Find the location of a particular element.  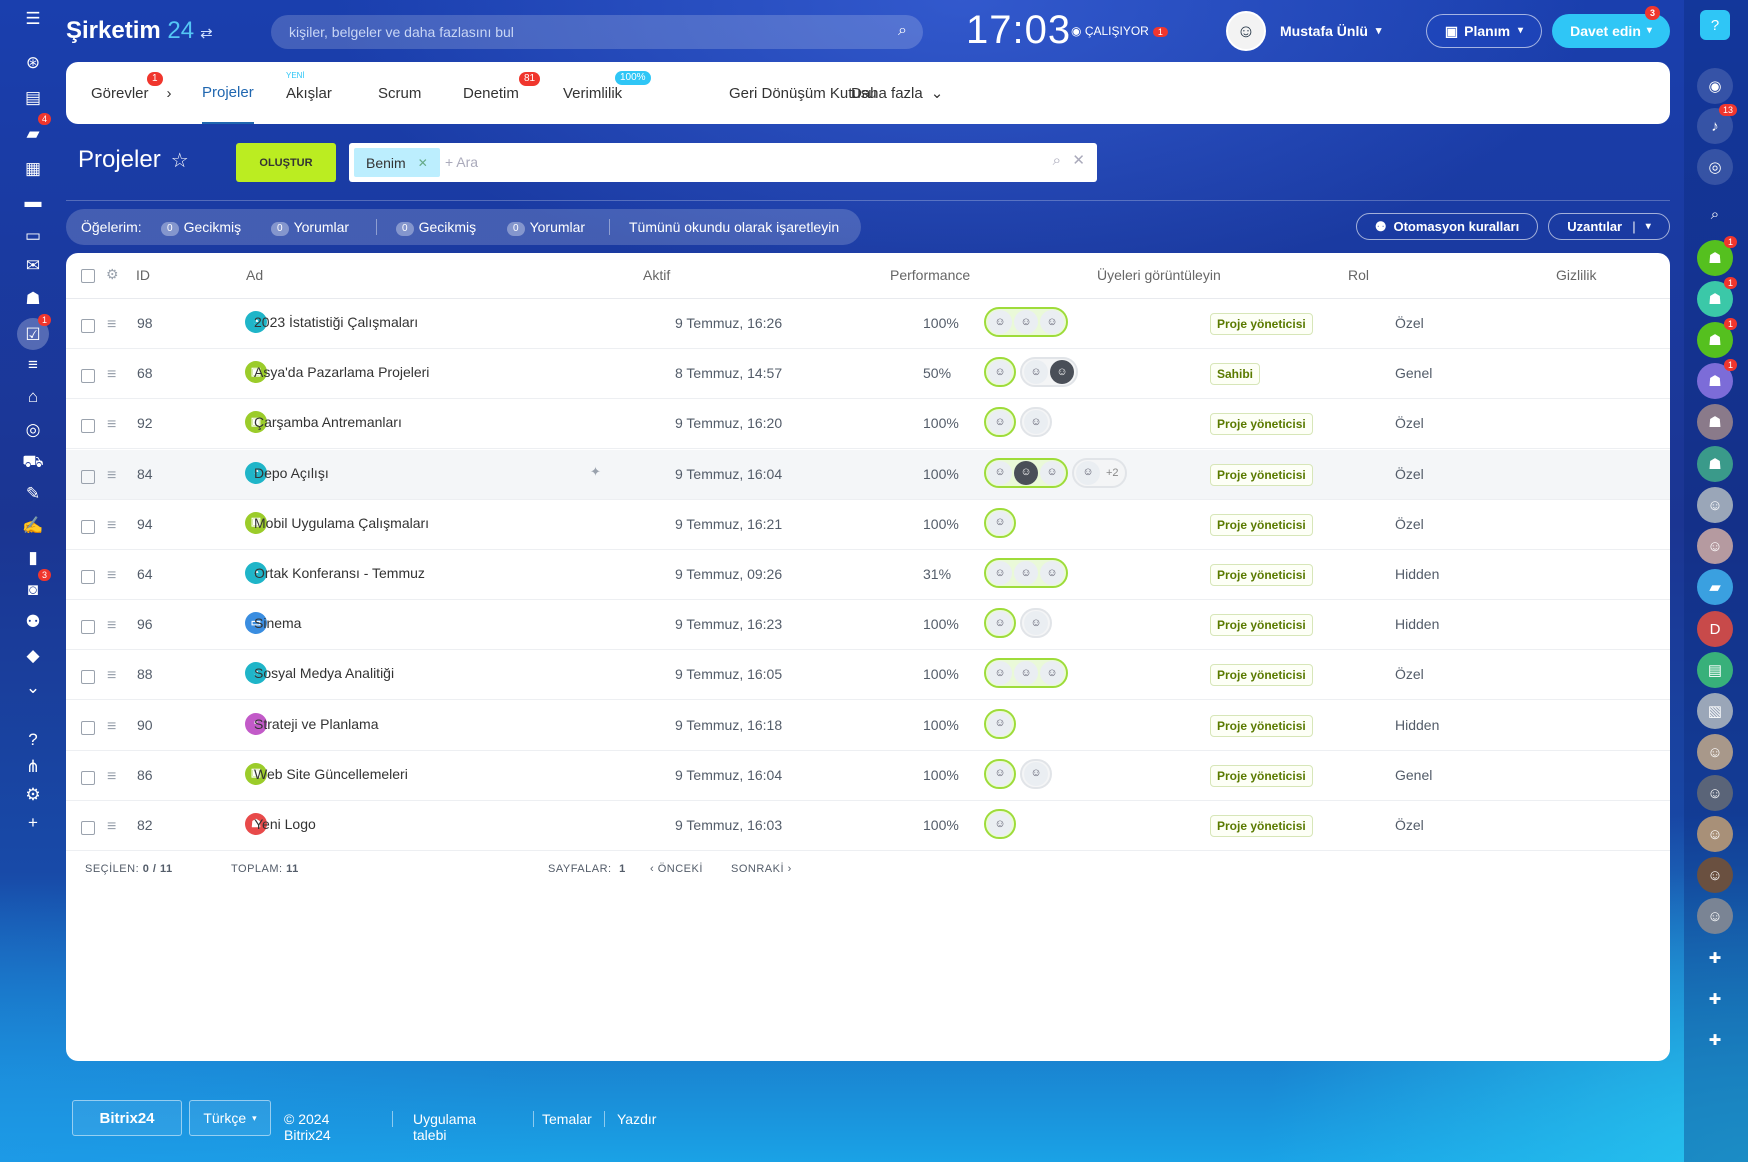

counter-1: 0 Gecikmiş is located at coordinates (201, 227).